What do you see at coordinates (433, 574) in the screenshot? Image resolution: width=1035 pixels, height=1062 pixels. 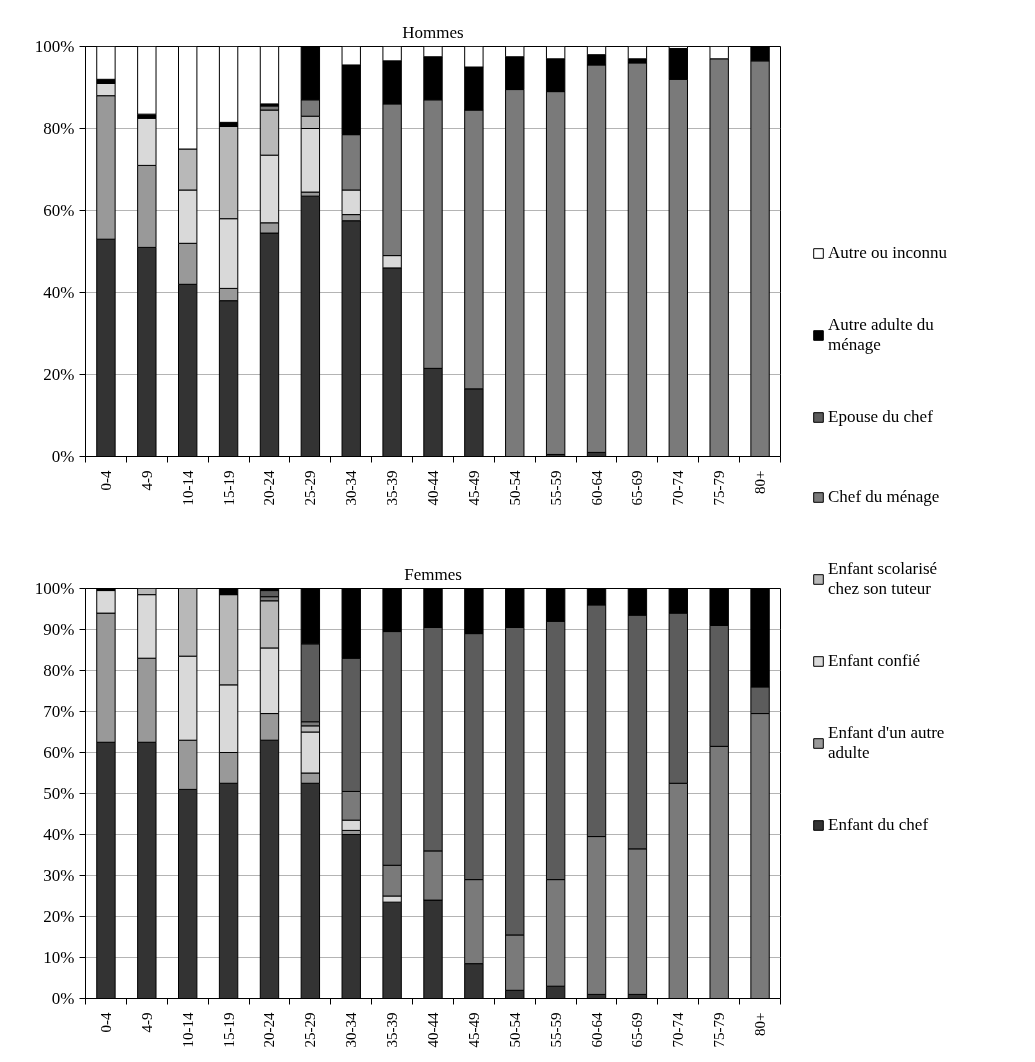 I see `chart-title: Femmes` at bounding box center [433, 574].